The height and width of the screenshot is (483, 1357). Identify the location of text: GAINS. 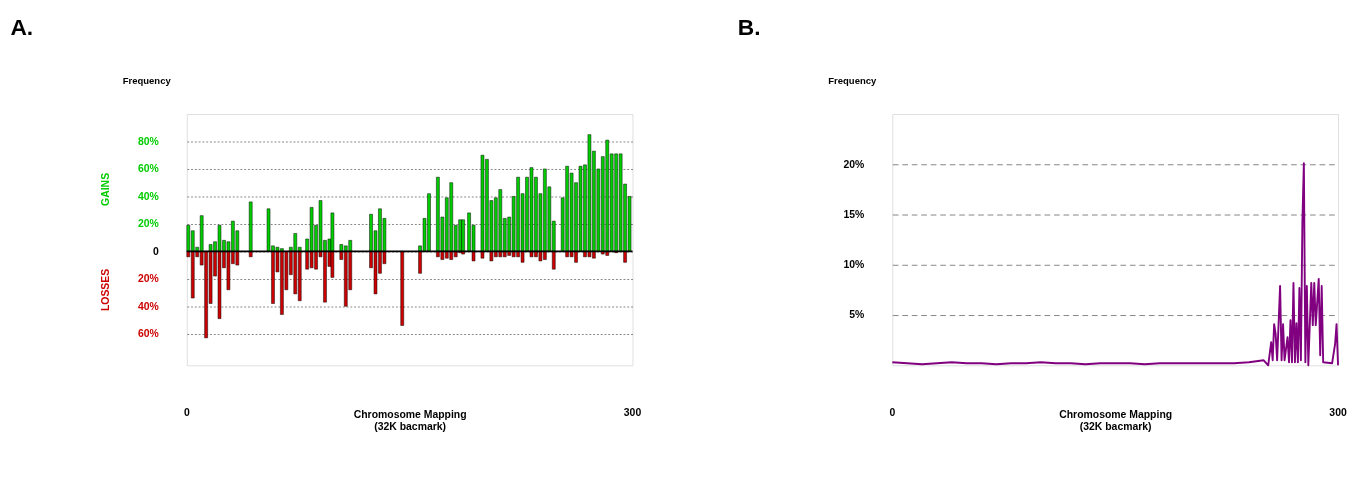
(106, 189).